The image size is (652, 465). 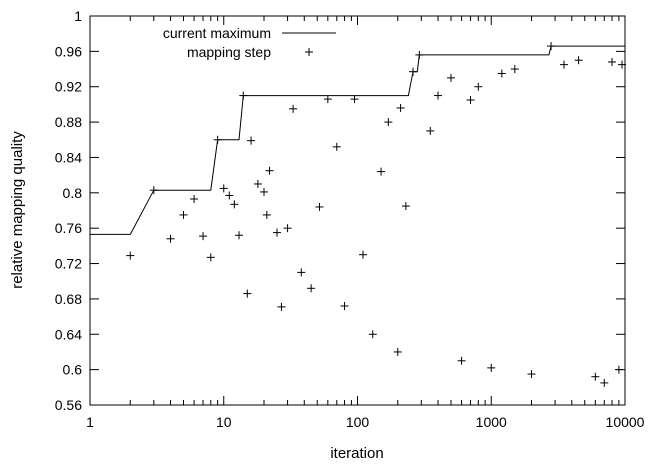 What do you see at coordinates (229, 52) in the screenshot?
I see `legend-label-mapping-step: mapping step` at bounding box center [229, 52].